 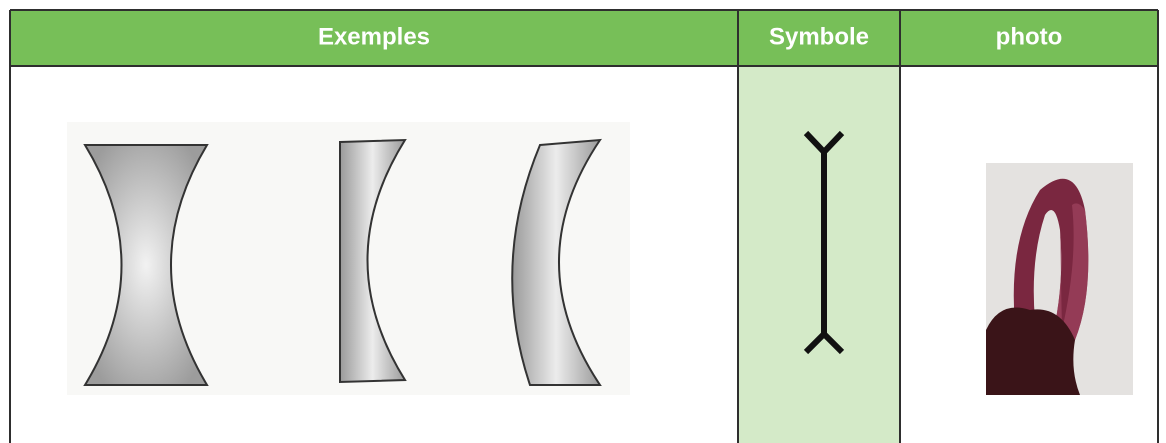 I want to click on header-cell: Exemples, so click(x=374, y=36).